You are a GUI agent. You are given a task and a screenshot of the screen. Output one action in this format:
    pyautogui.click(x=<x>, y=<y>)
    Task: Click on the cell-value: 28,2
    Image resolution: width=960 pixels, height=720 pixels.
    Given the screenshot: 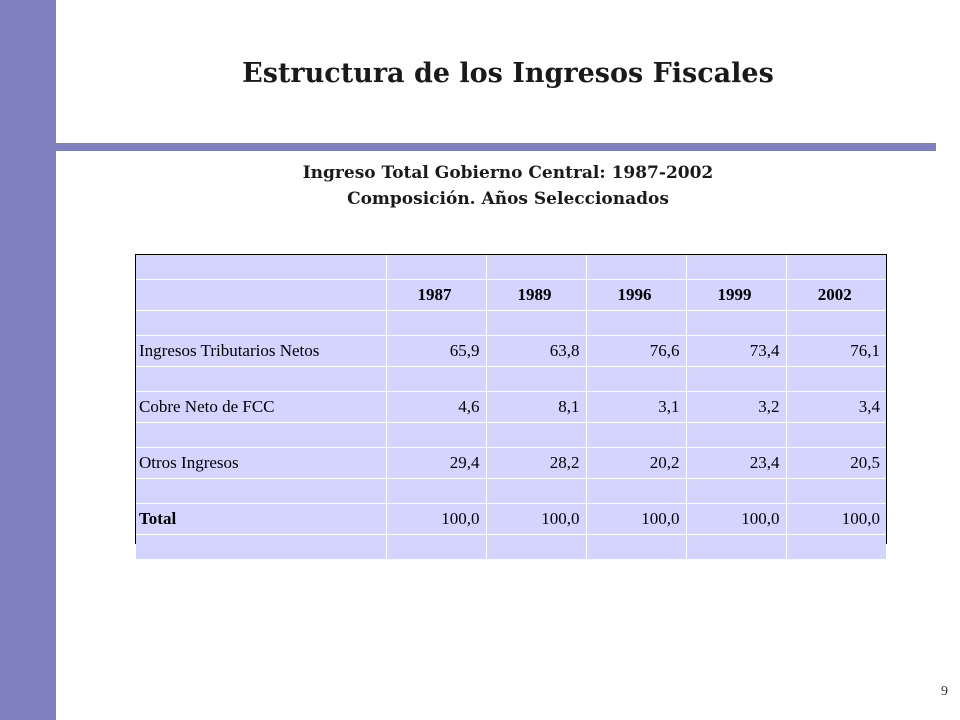 What is the action you would take?
    pyautogui.click(x=536, y=463)
    